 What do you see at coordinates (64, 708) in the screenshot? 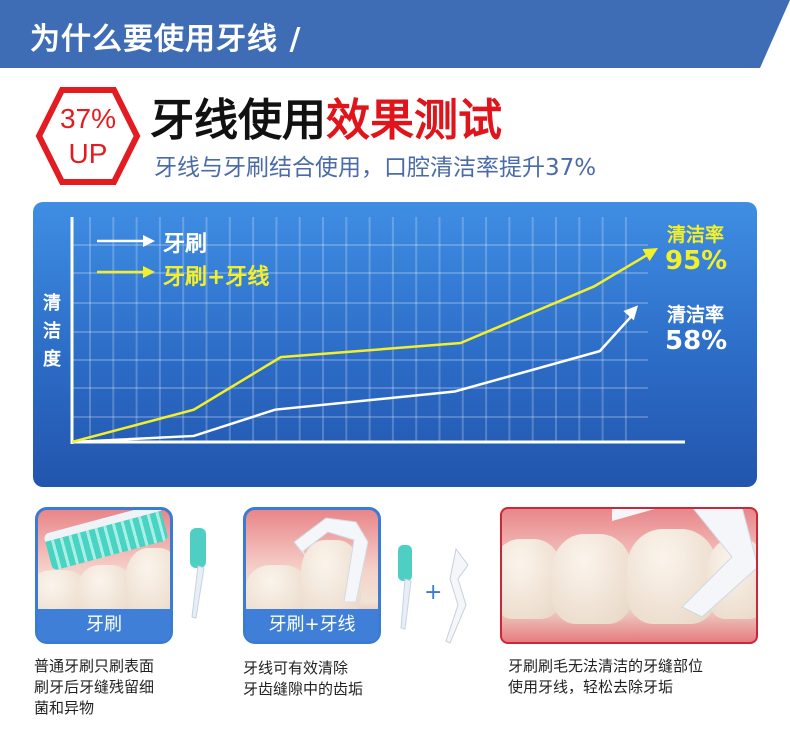
I see `caption-line: 菌和异物` at bounding box center [64, 708].